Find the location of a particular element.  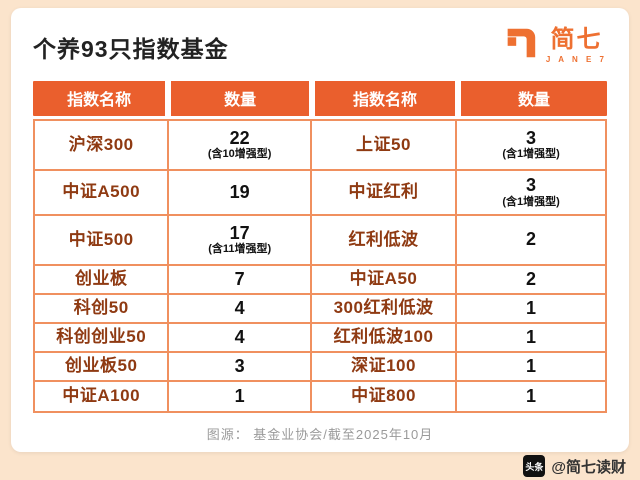

index-name-cell: 科创创业50 is located at coordinates (102, 338).